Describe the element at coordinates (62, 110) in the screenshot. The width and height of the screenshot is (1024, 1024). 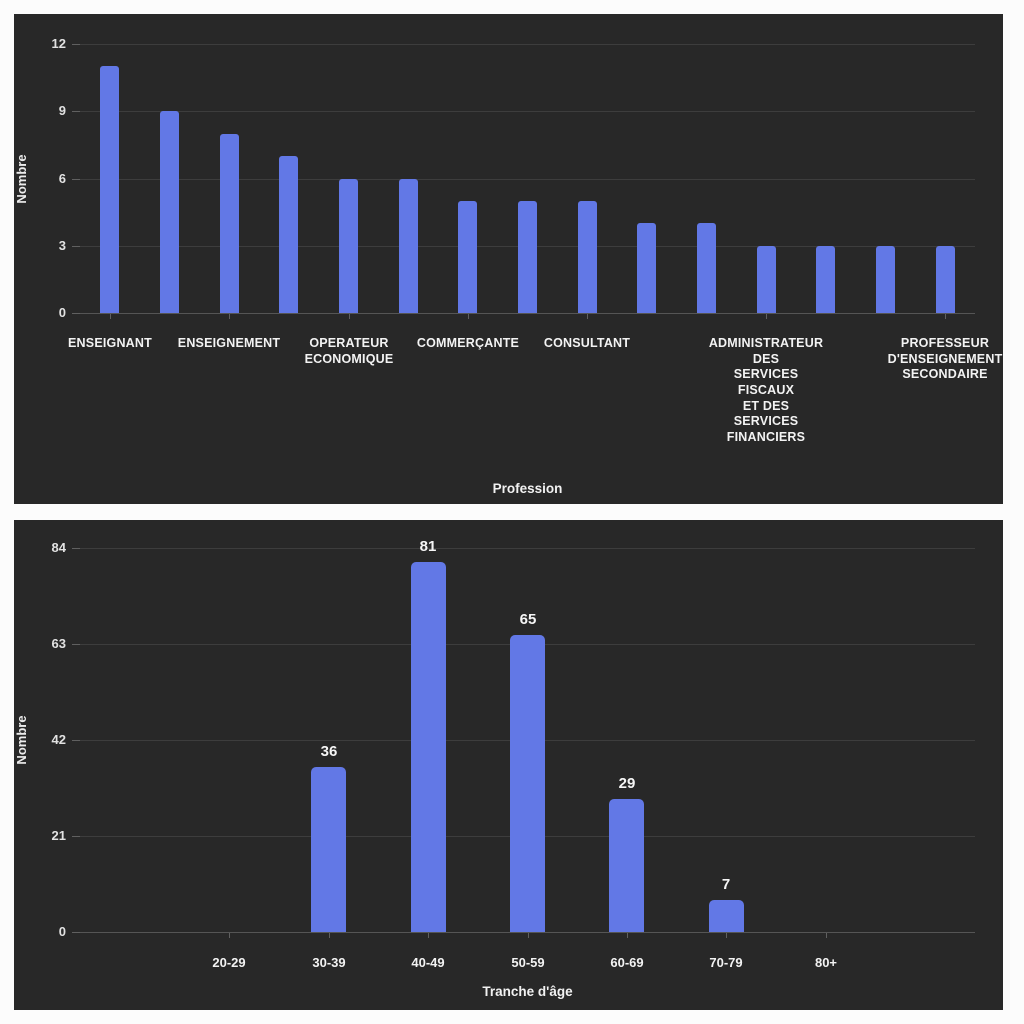
I see `y-tick-label: 9` at that location.